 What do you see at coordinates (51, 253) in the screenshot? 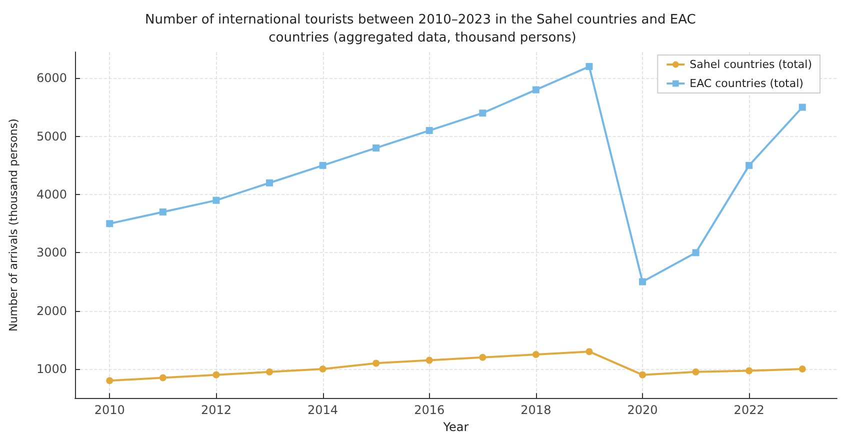
I see `y-tick-label: 3000` at bounding box center [51, 253].